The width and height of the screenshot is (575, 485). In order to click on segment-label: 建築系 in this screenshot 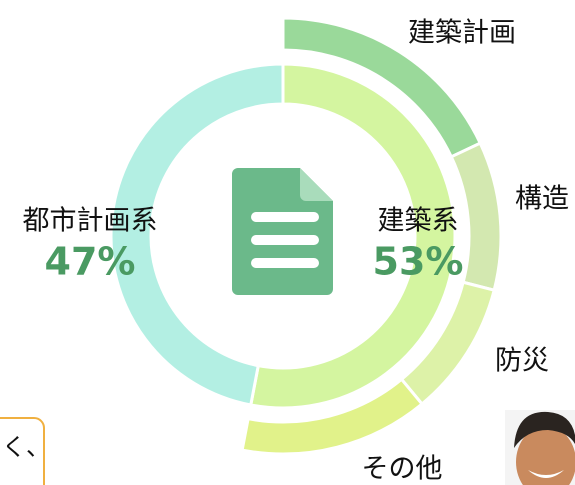, I will do `click(418, 221)`.